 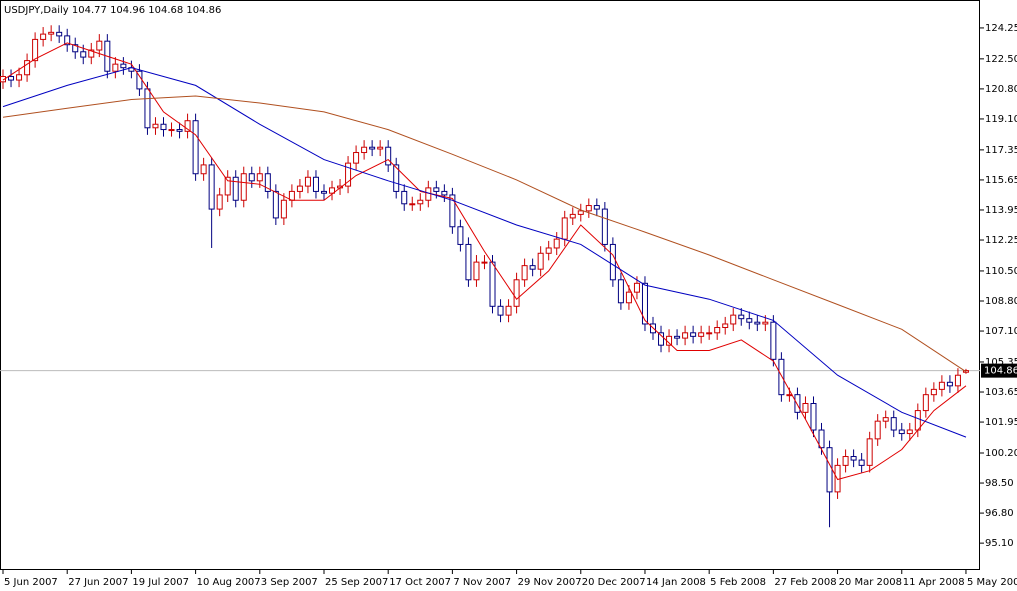 I want to click on x-tick-label: 7 Nov 2007, so click(x=482, y=582).